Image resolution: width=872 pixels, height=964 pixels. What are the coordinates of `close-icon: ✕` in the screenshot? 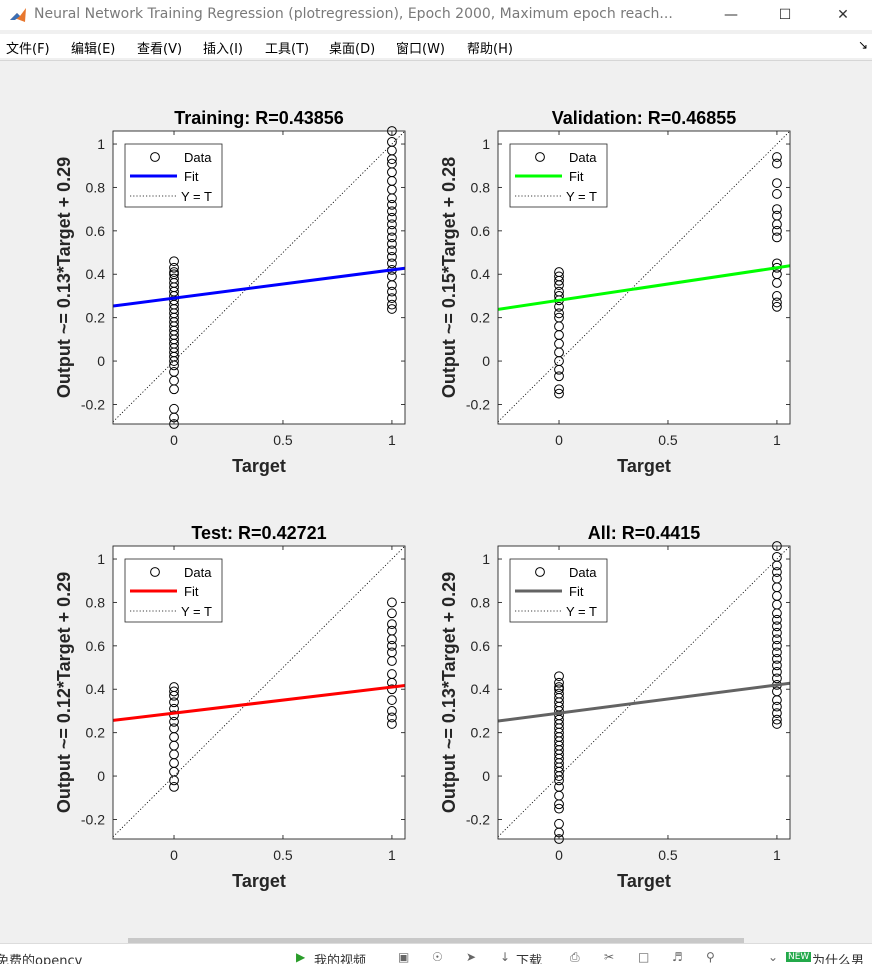 It's located at (843, 15).